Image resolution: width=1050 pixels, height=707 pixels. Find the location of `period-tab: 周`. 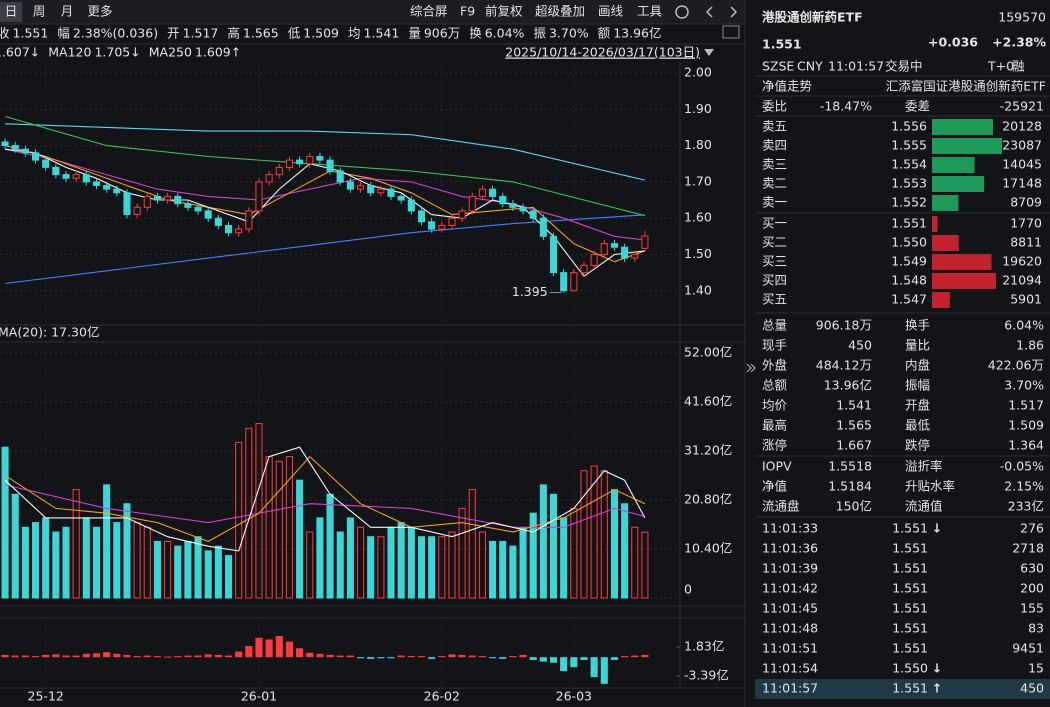

period-tab: 周 is located at coordinates (39, 11).